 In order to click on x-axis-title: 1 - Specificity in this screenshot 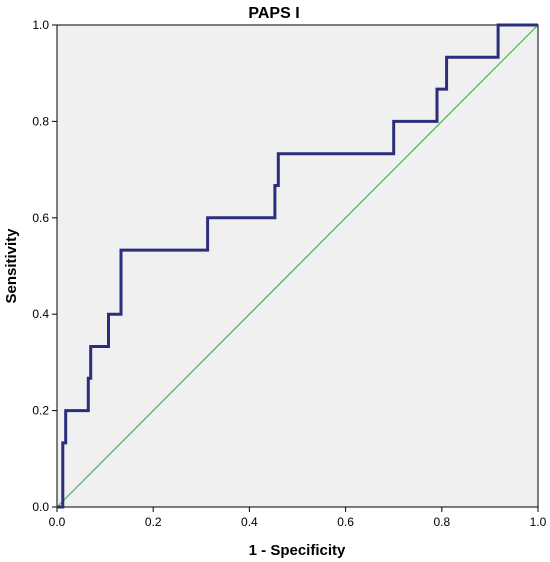, I will do `click(297, 550)`.